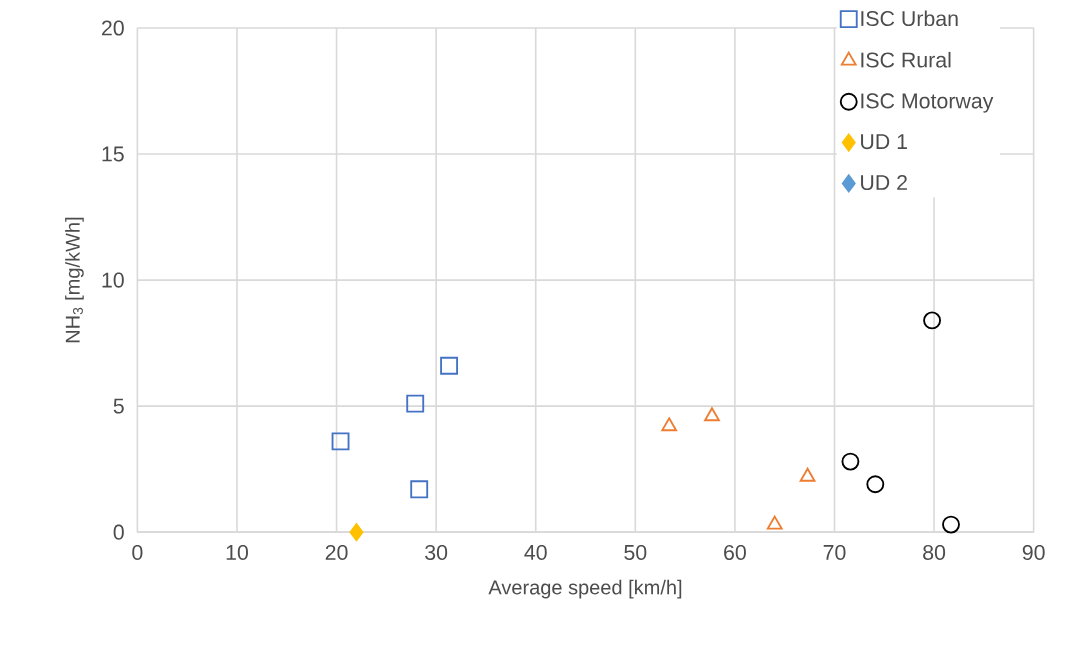 The width and height of the screenshot is (1071, 654). What do you see at coordinates (137, 553) in the screenshot?
I see `x-tick-label: 0` at bounding box center [137, 553].